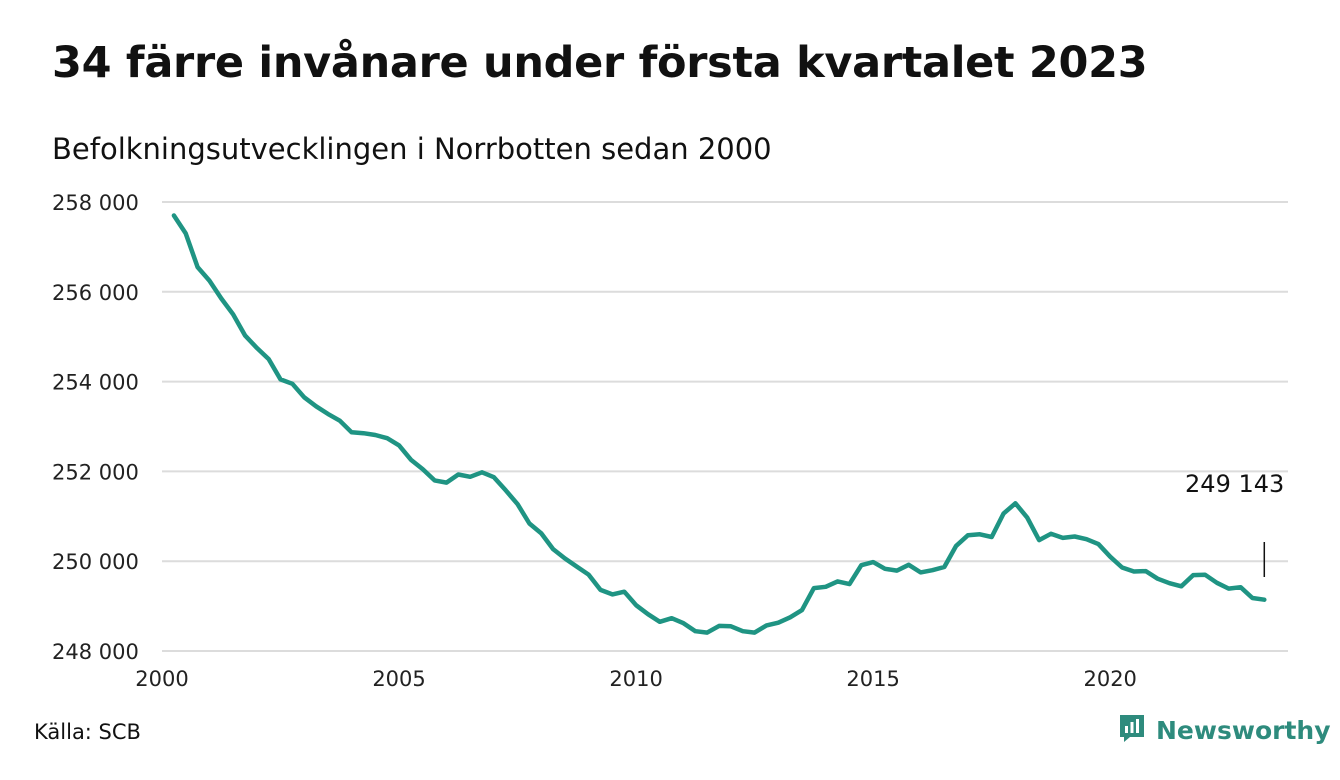 The image size is (1340, 780). Describe the element at coordinates (95, 383) in the screenshot. I see `y-tick-label: 254 000` at that location.